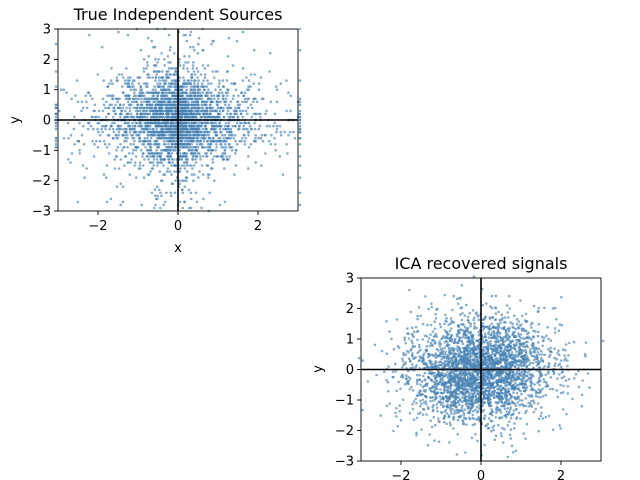  What do you see at coordinates (175, 222) in the screenshot?
I see `x-ticks: −2 0 2` at bounding box center [175, 222].